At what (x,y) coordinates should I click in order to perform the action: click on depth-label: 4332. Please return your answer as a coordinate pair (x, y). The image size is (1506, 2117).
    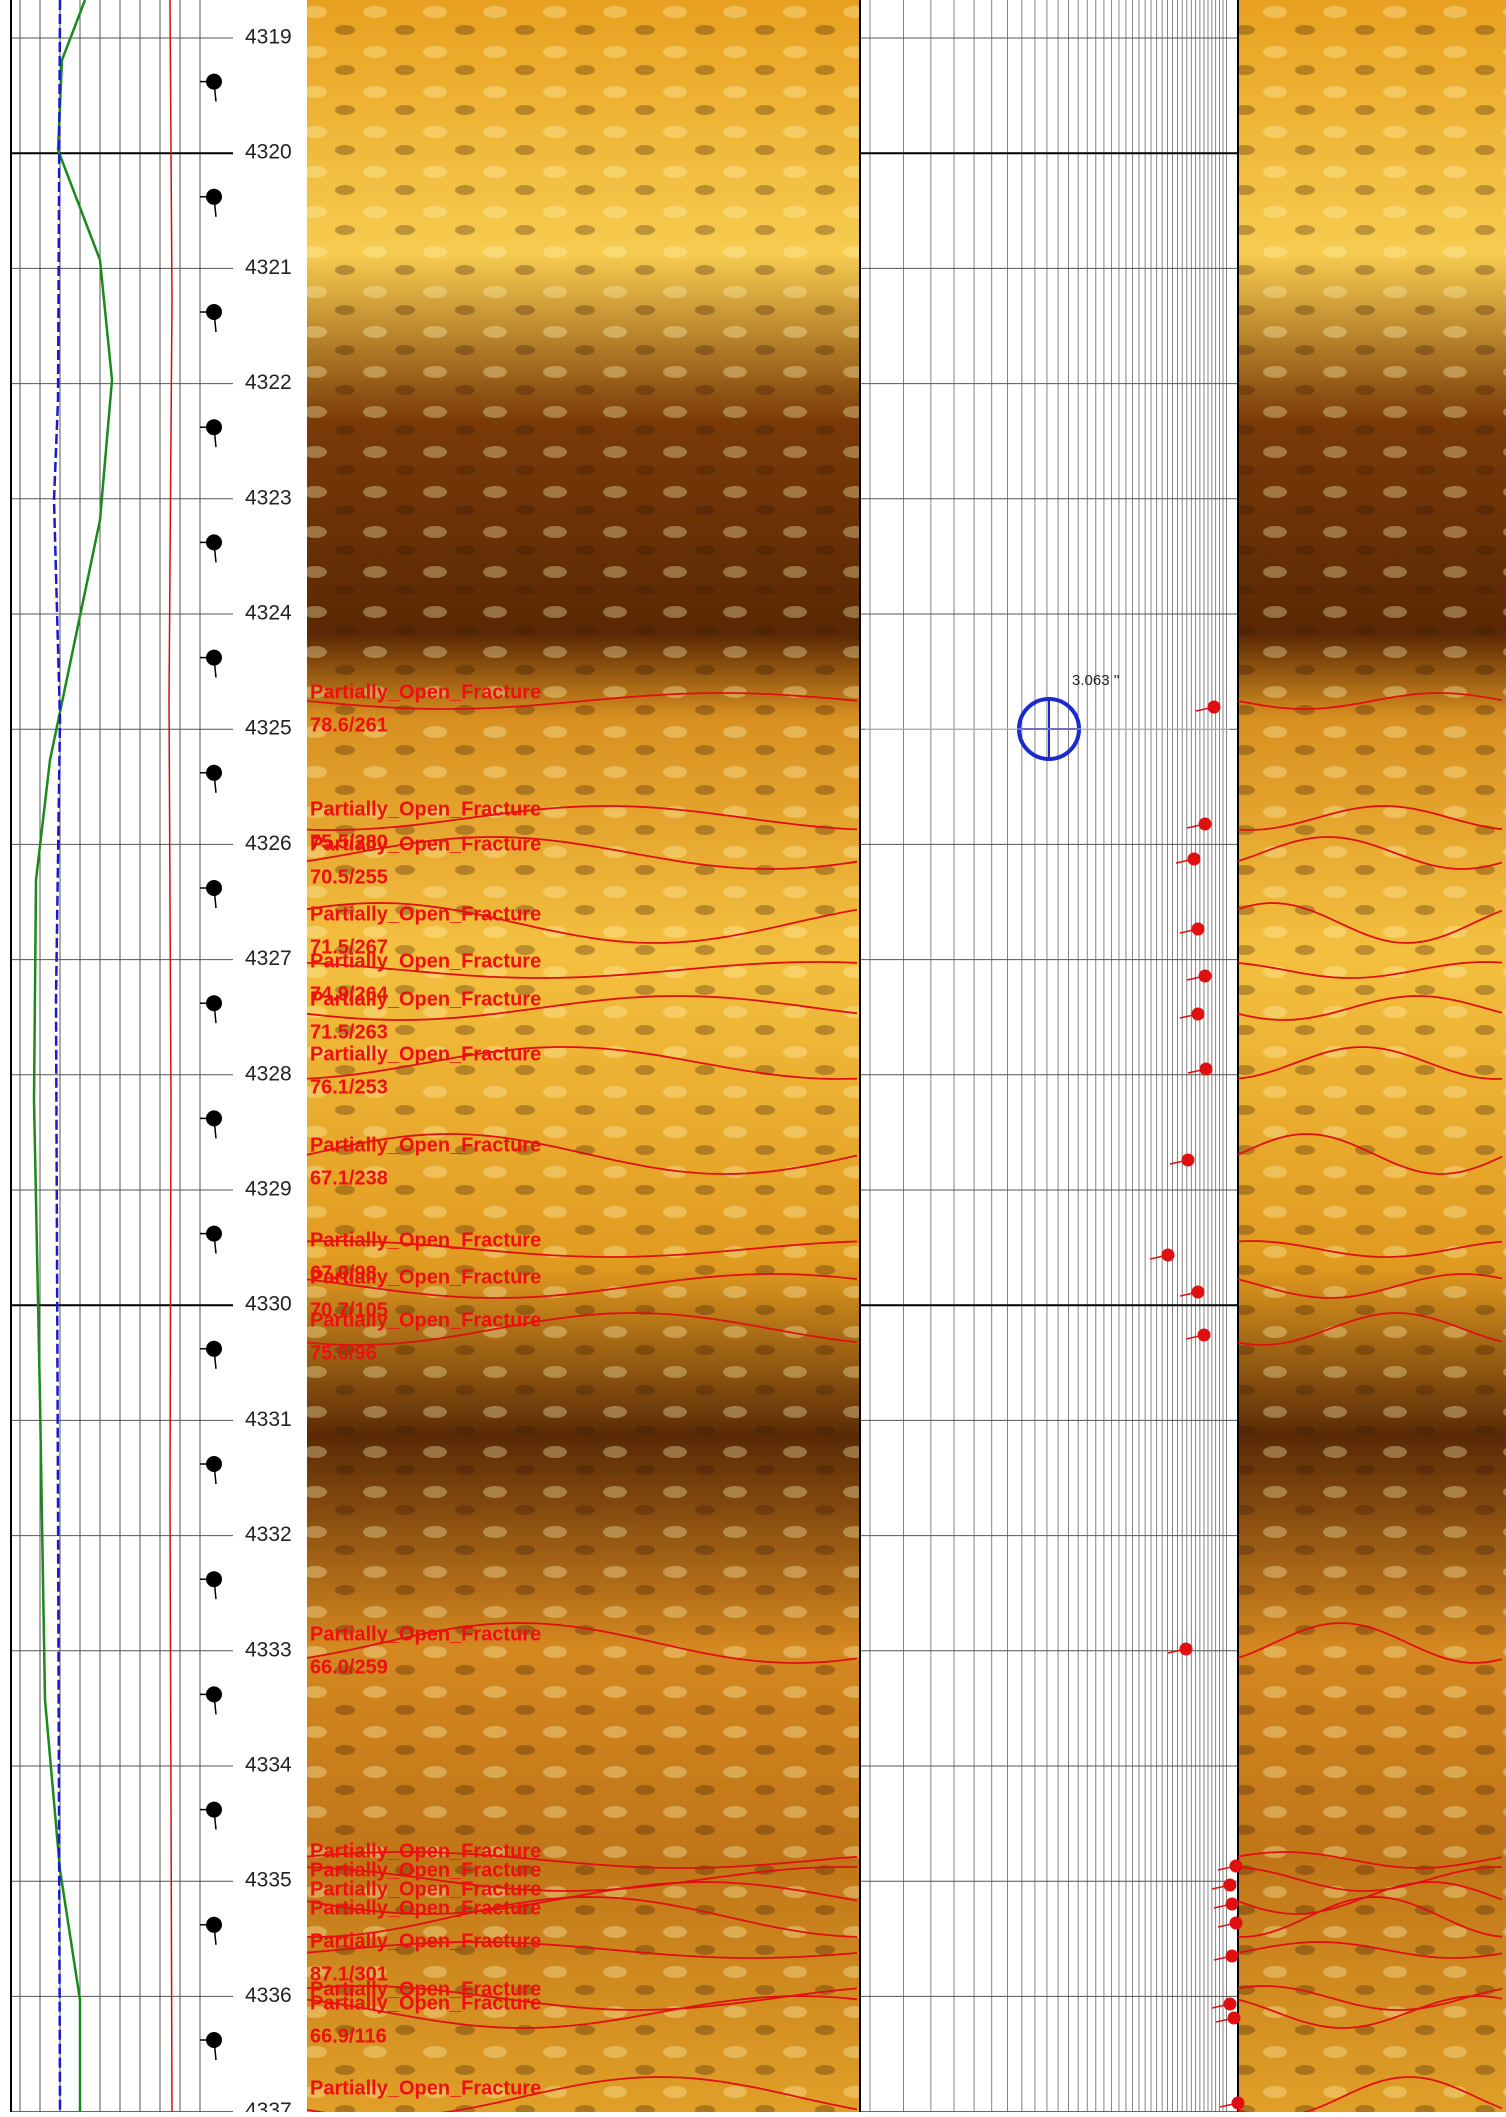
    Looking at the image, I should click on (268, 1534).